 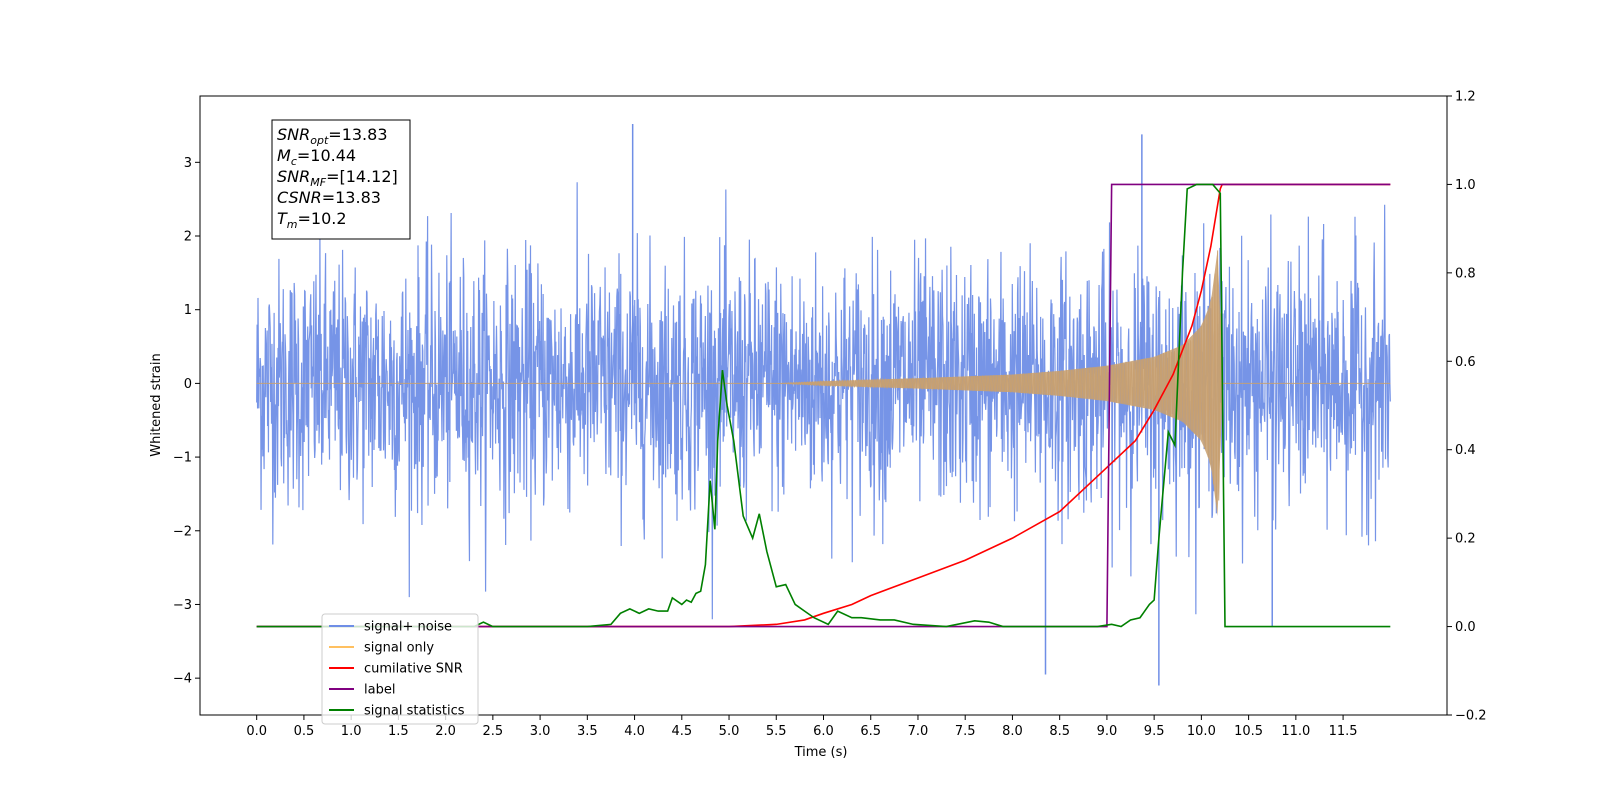 What do you see at coordinates (1465, 273) in the screenshot?
I see `y-right-tick-label: 0.8` at bounding box center [1465, 273].